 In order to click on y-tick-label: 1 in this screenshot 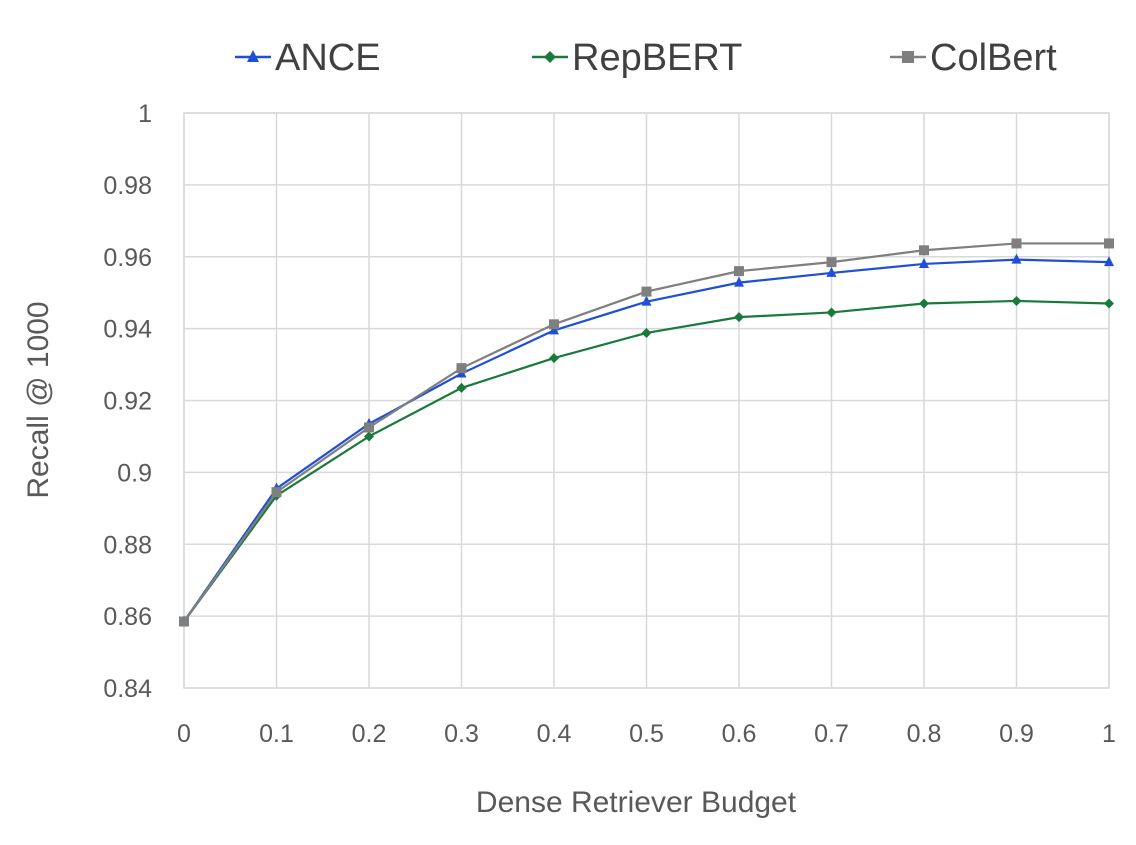, I will do `click(145, 114)`.